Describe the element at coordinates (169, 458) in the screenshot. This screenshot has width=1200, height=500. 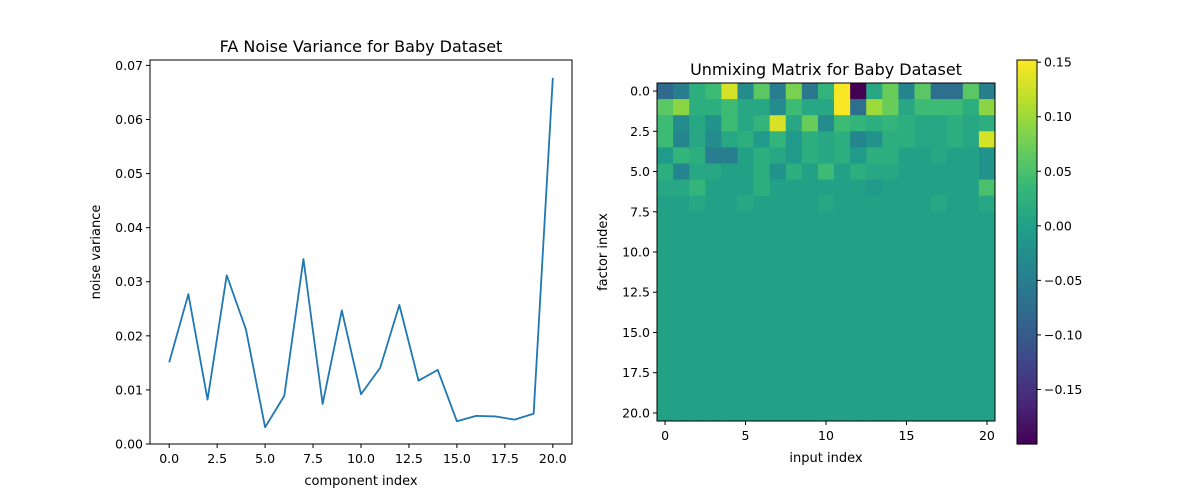
I see `line-x-tick-label: 0.0` at that location.